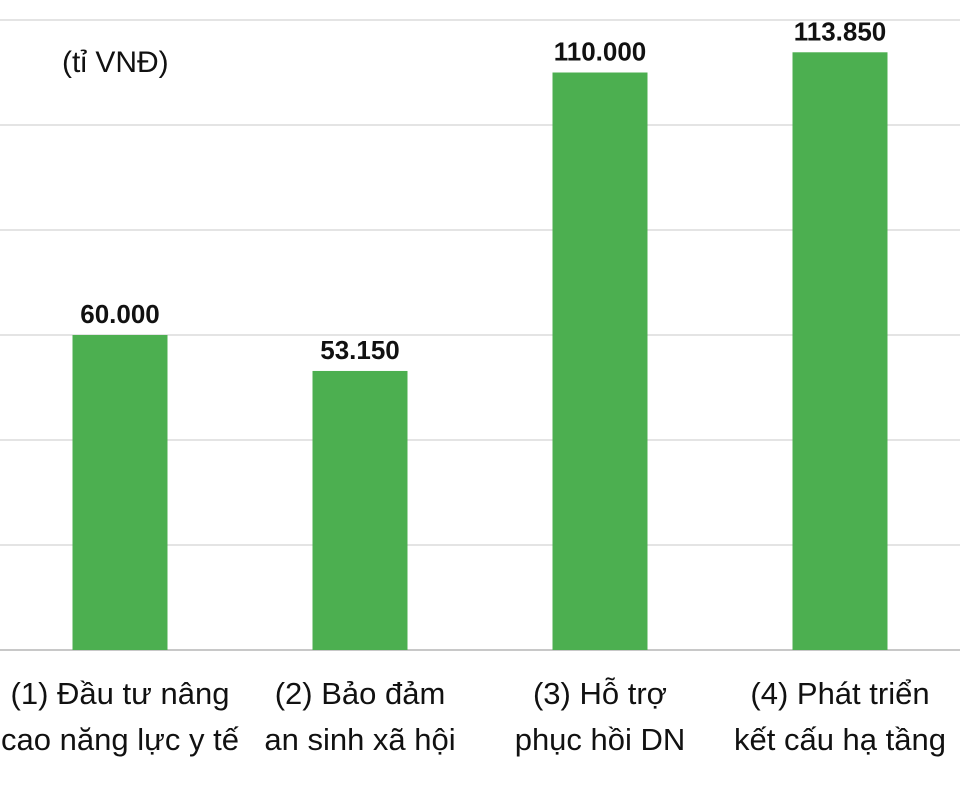 The width and height of the screenshot is (960, 786). Describe the element at coordinates (120, 693) in the screenshot. I see `category-label-1-line-1: (1) Đầu tư nâng` at that location.